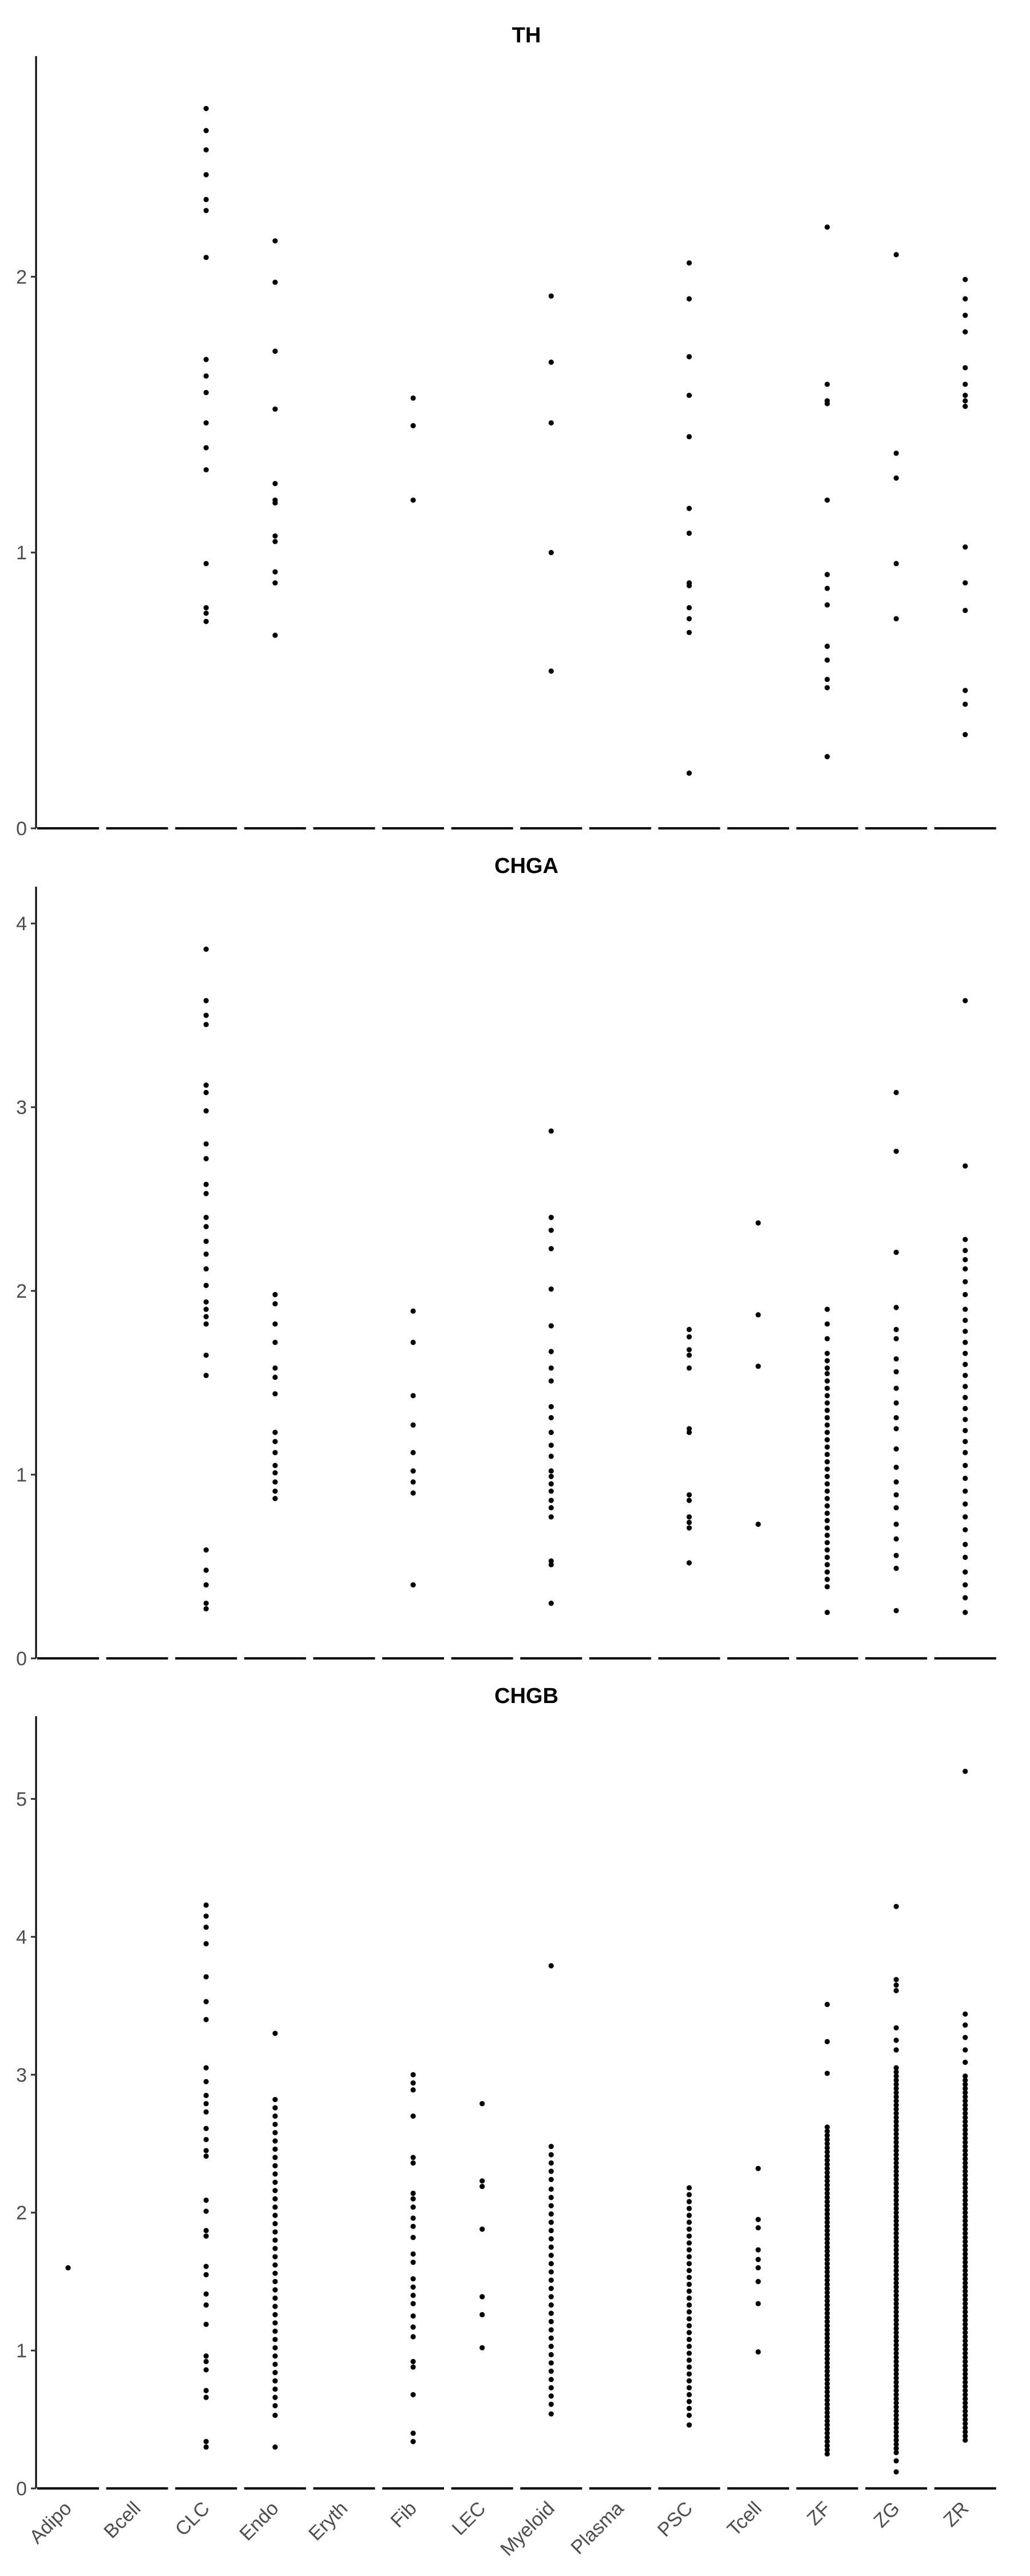 This screenshot has height=2576, width=1030. I want to click on data-point-tcell, so click(758, 2352).